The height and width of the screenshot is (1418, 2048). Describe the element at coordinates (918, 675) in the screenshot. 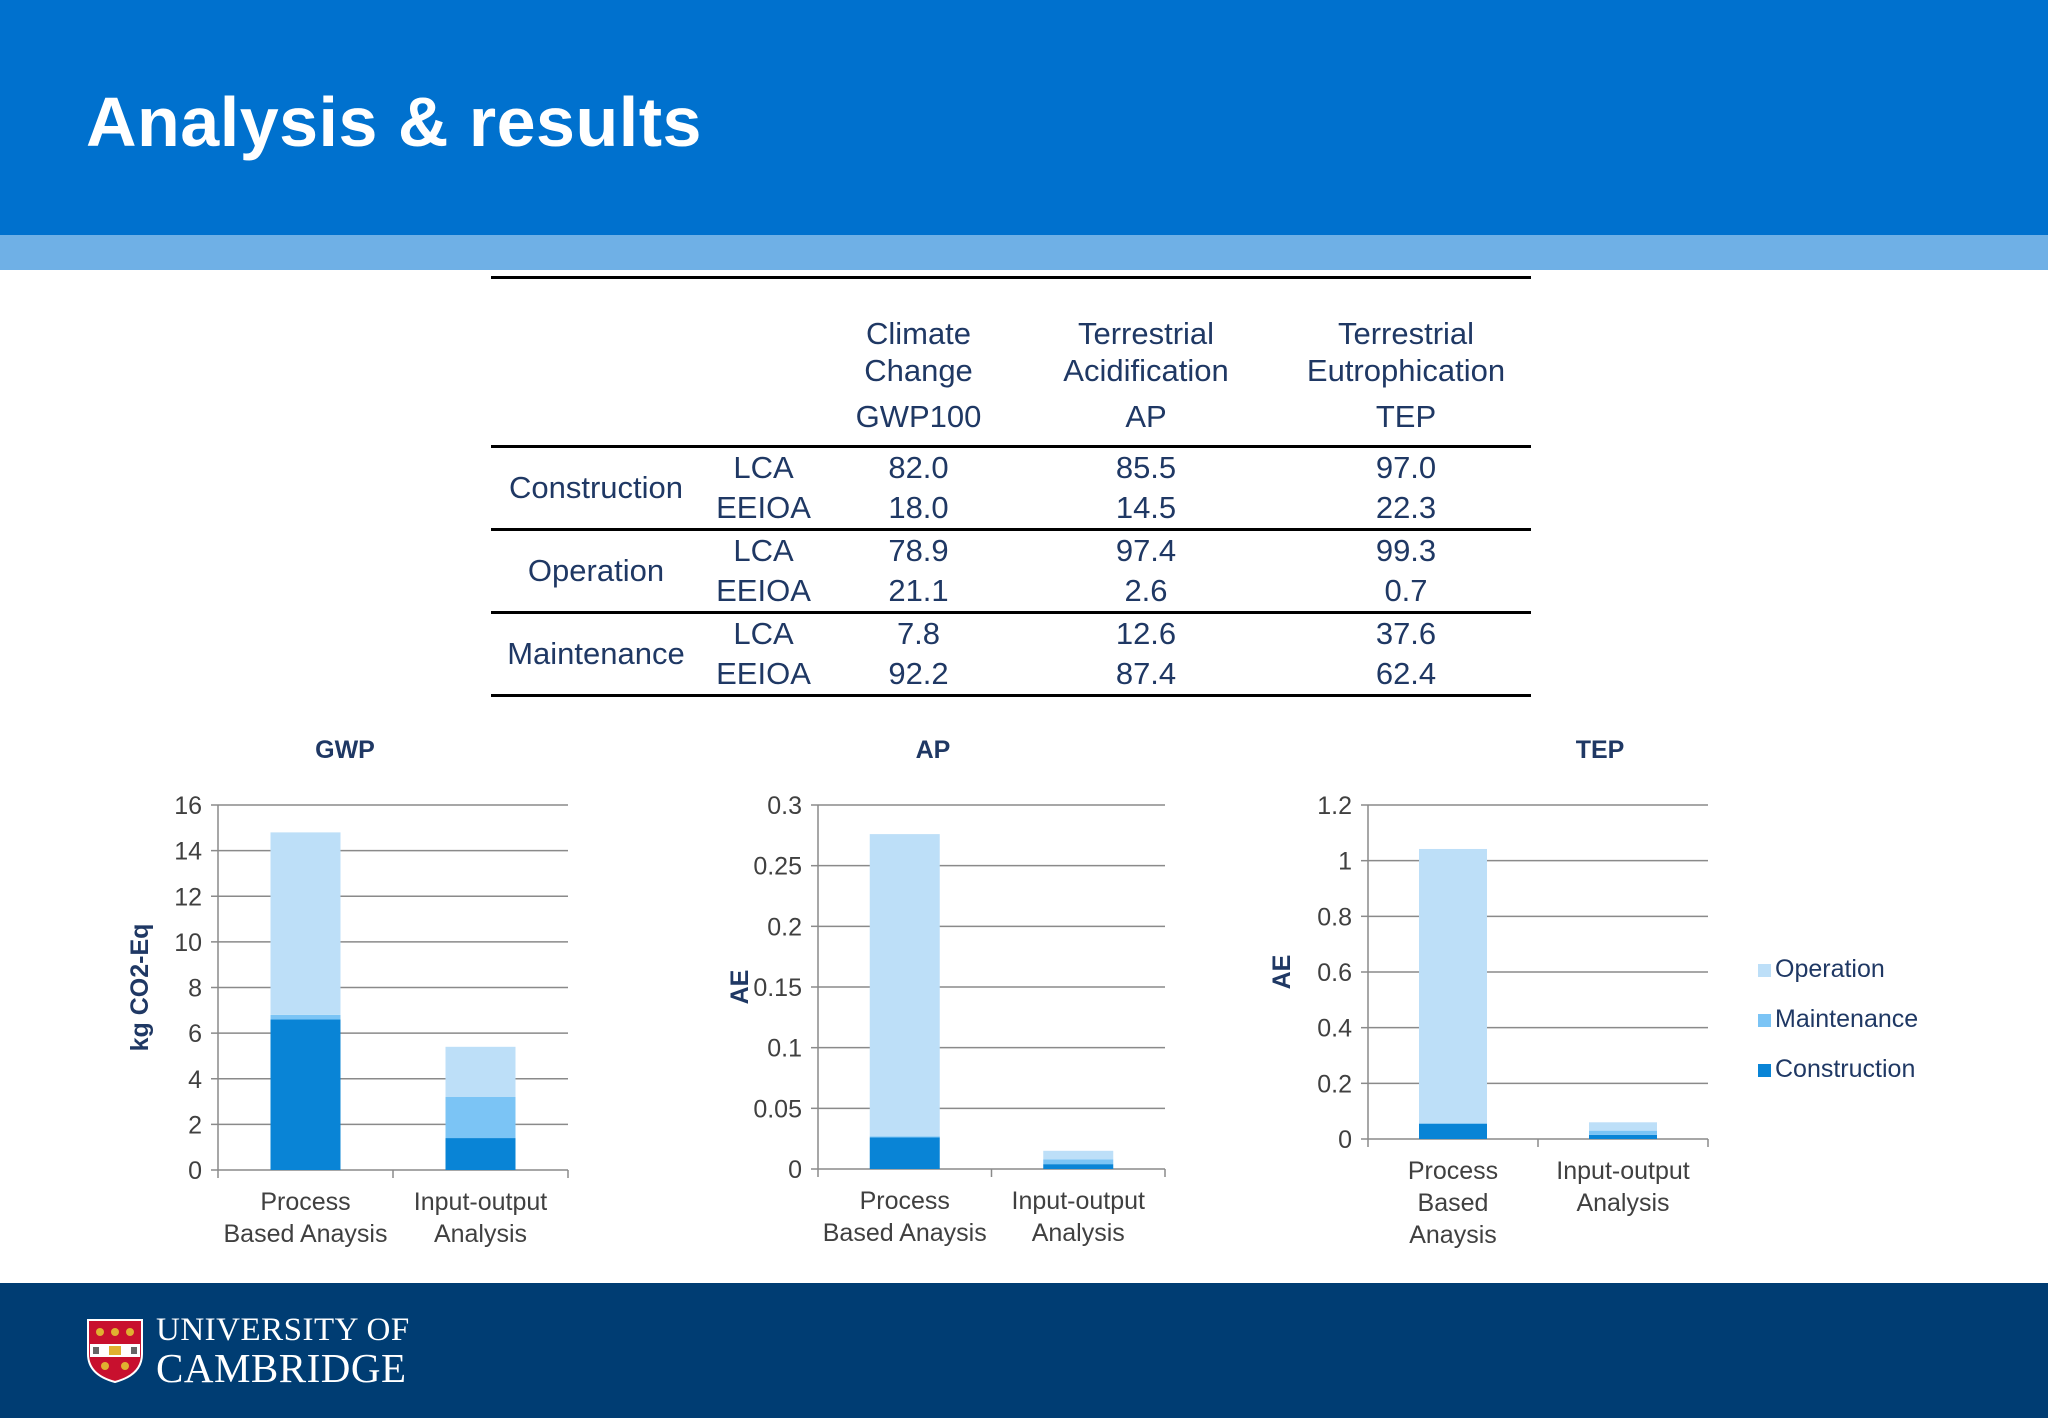

I see `table-cell: 92.2` at that location.